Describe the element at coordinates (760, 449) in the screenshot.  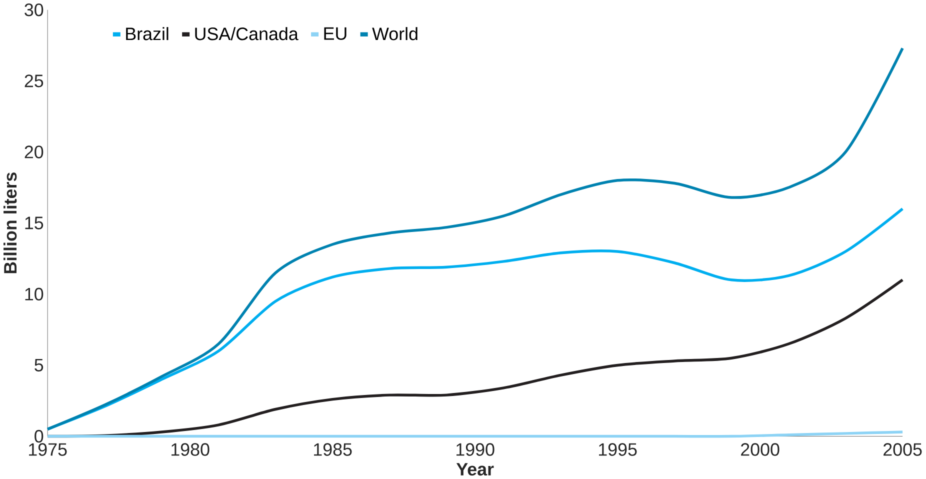
I see `x-tick-label: 2000` at that location.